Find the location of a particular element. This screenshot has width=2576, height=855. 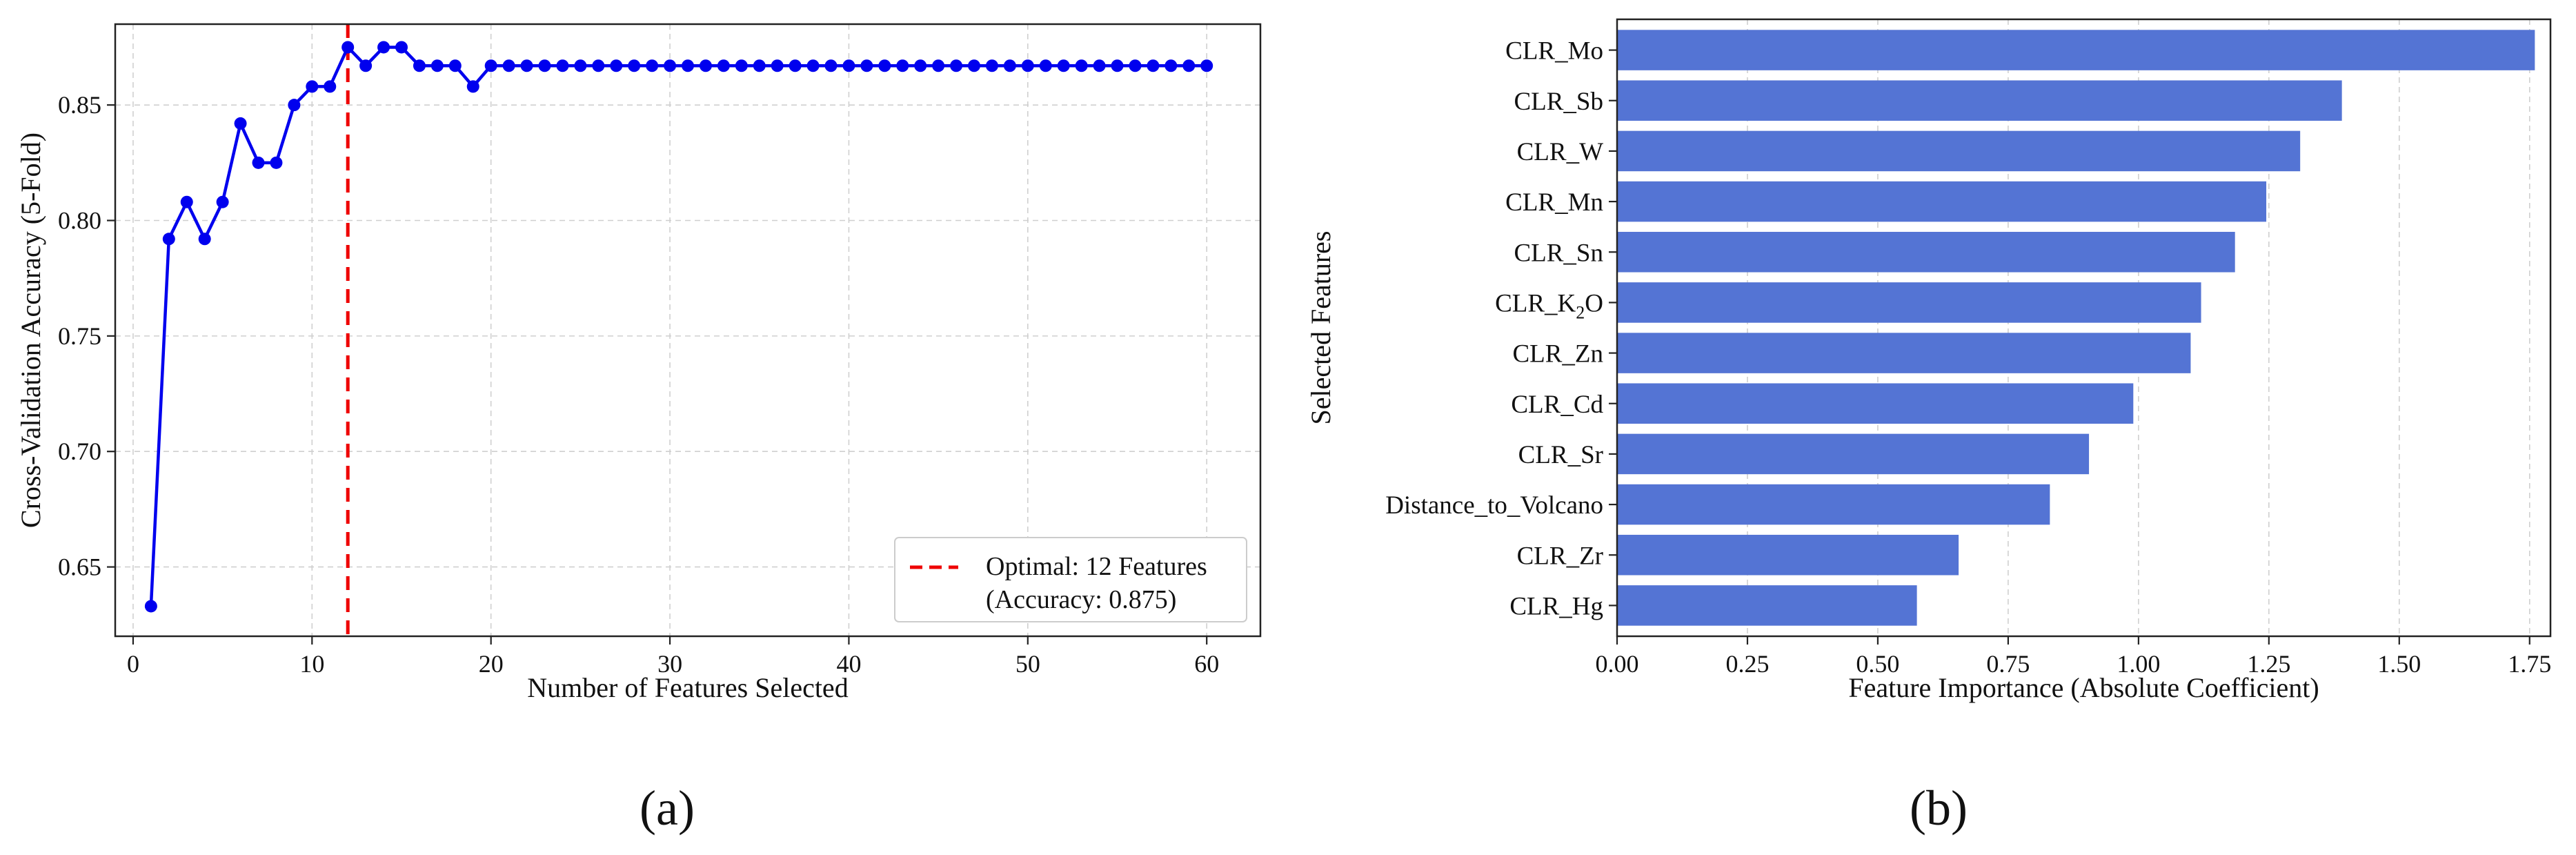

panel-a-x-tick-label: 20 is located at coordinates (491, 664).